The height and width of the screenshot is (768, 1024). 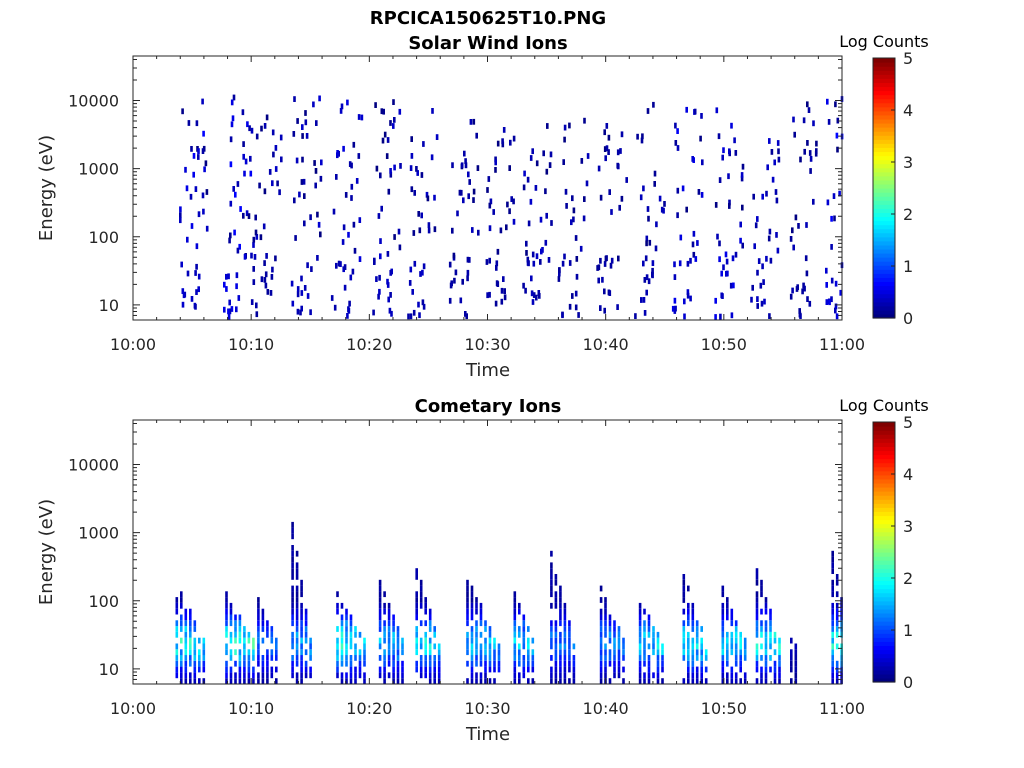 What do you see at coordinates (842, 708) in the screenshot?
I see `x-tick-label: 11:00` at bounding box center [842, 708].